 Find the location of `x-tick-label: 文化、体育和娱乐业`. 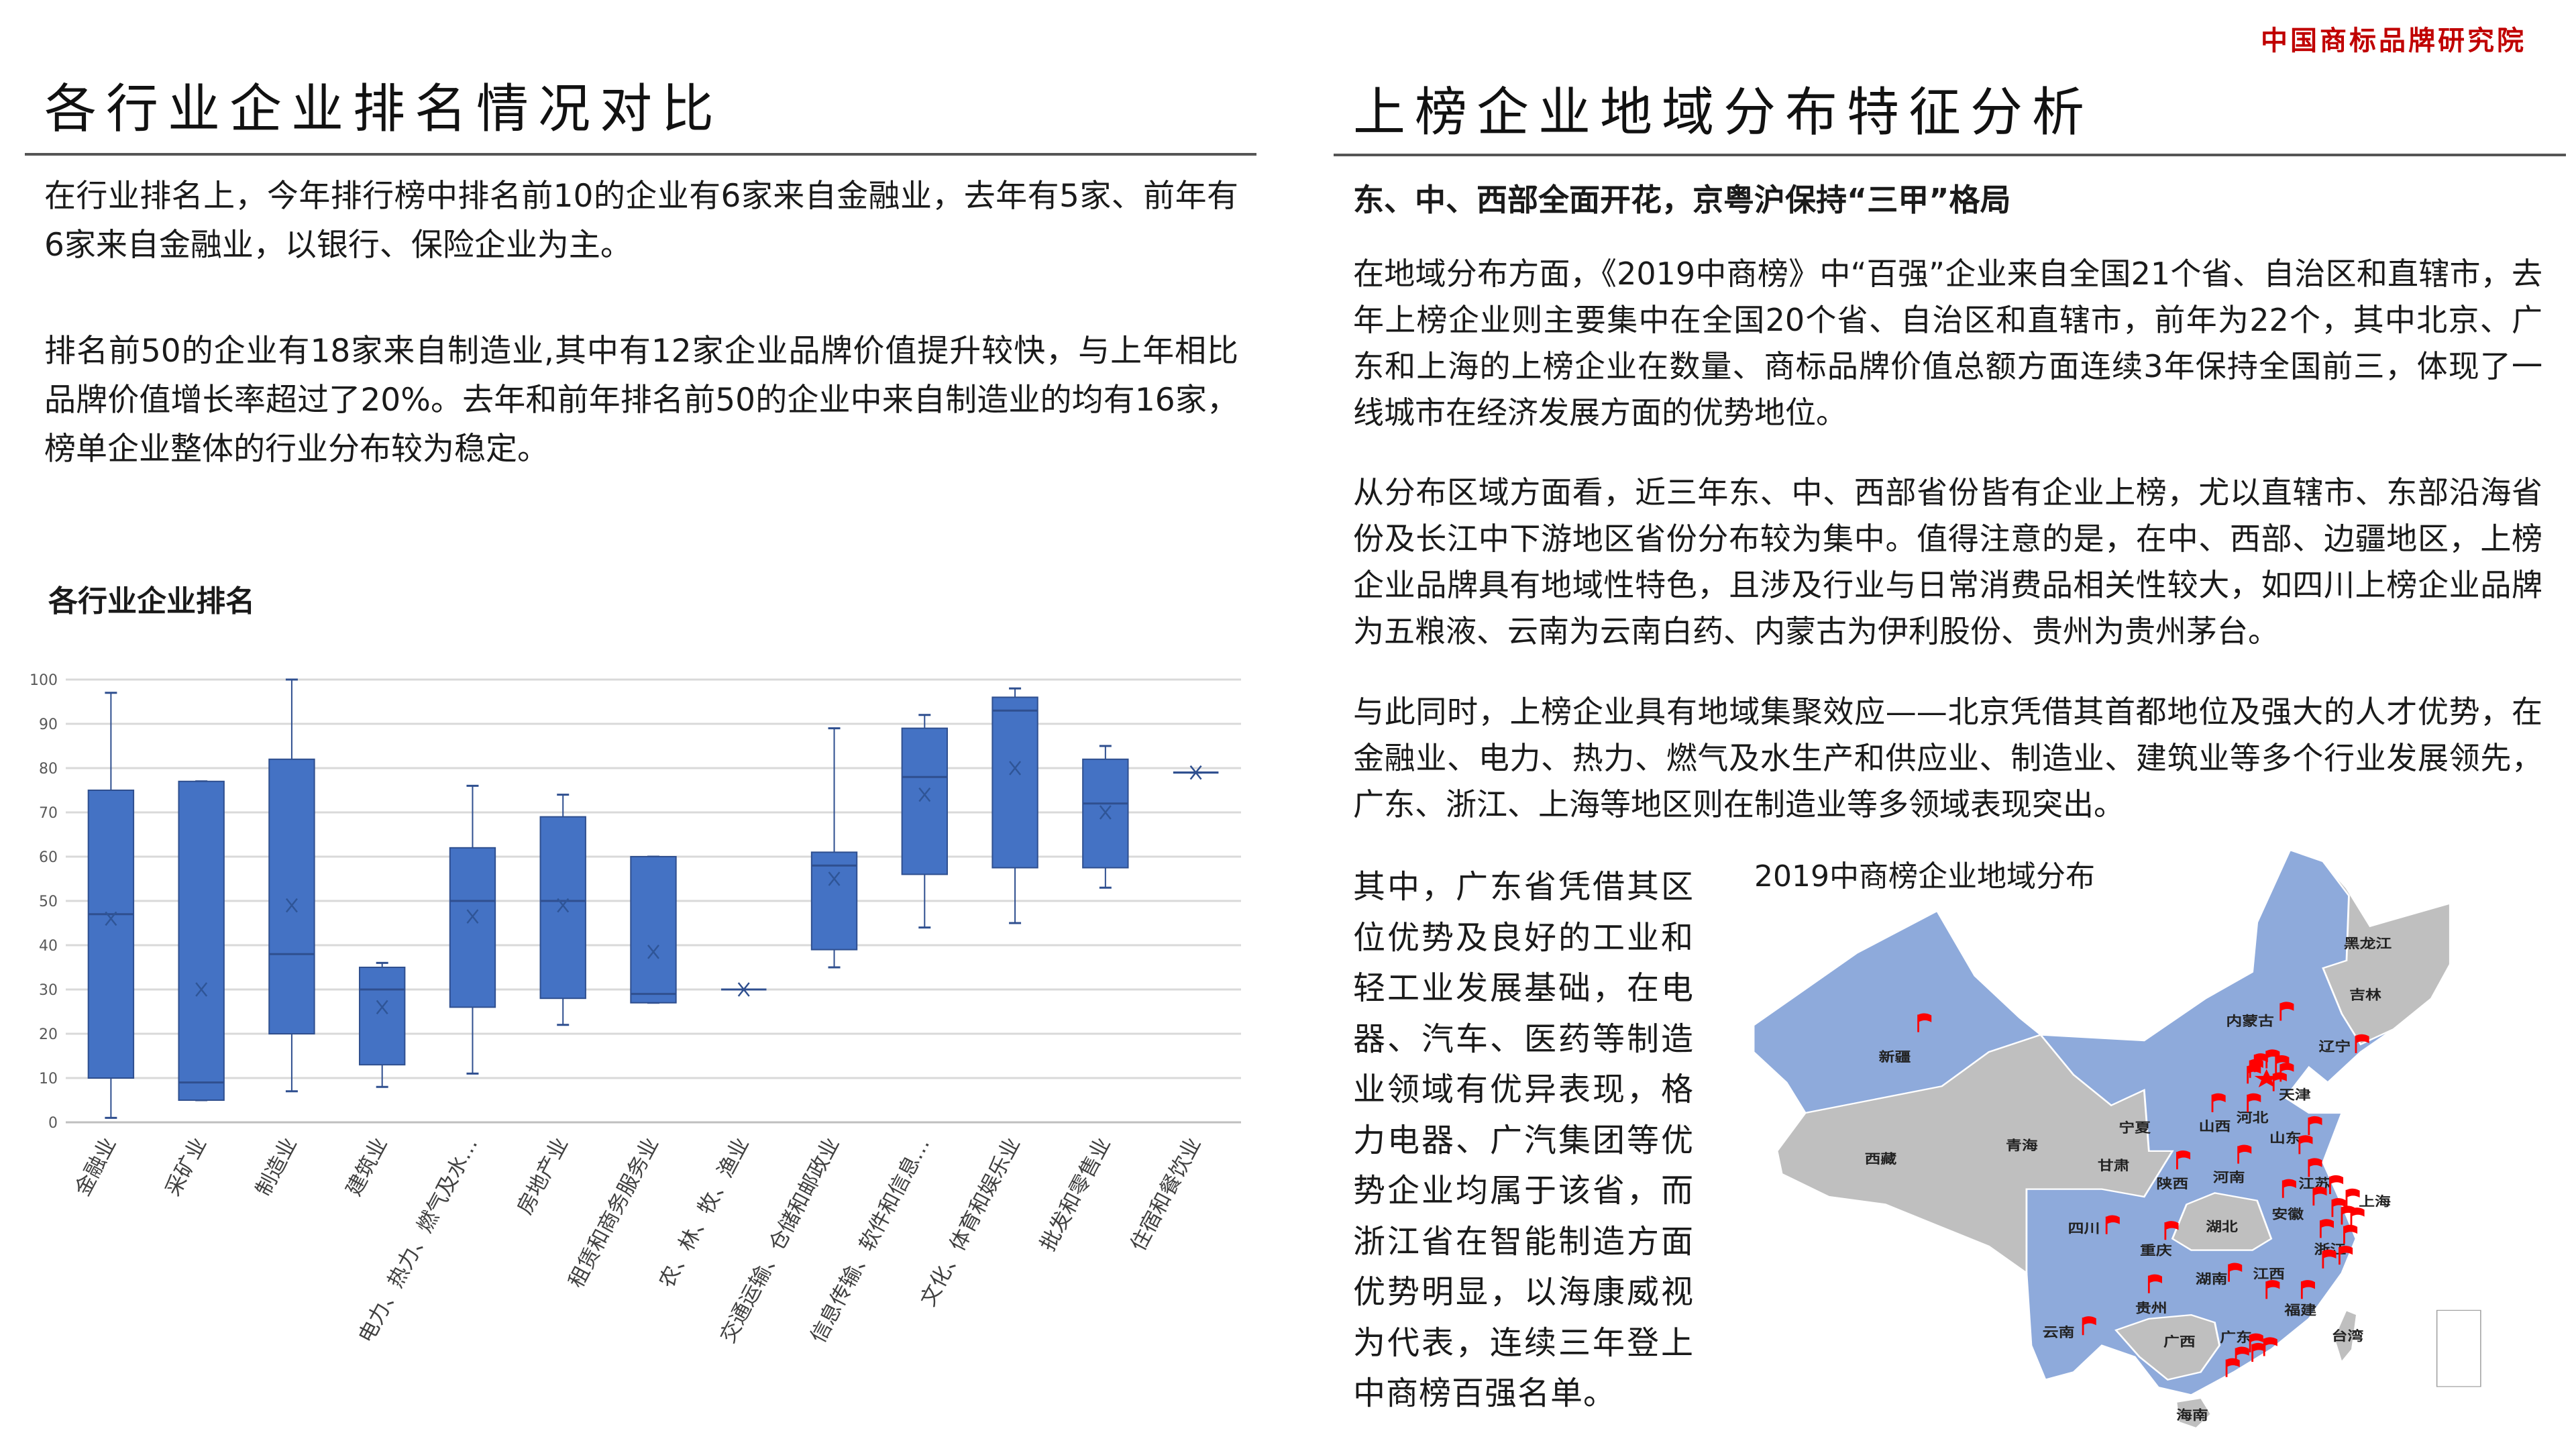

x-tick-label: 文化、体育和娱乐业 is located at coordinates (970, 1222).